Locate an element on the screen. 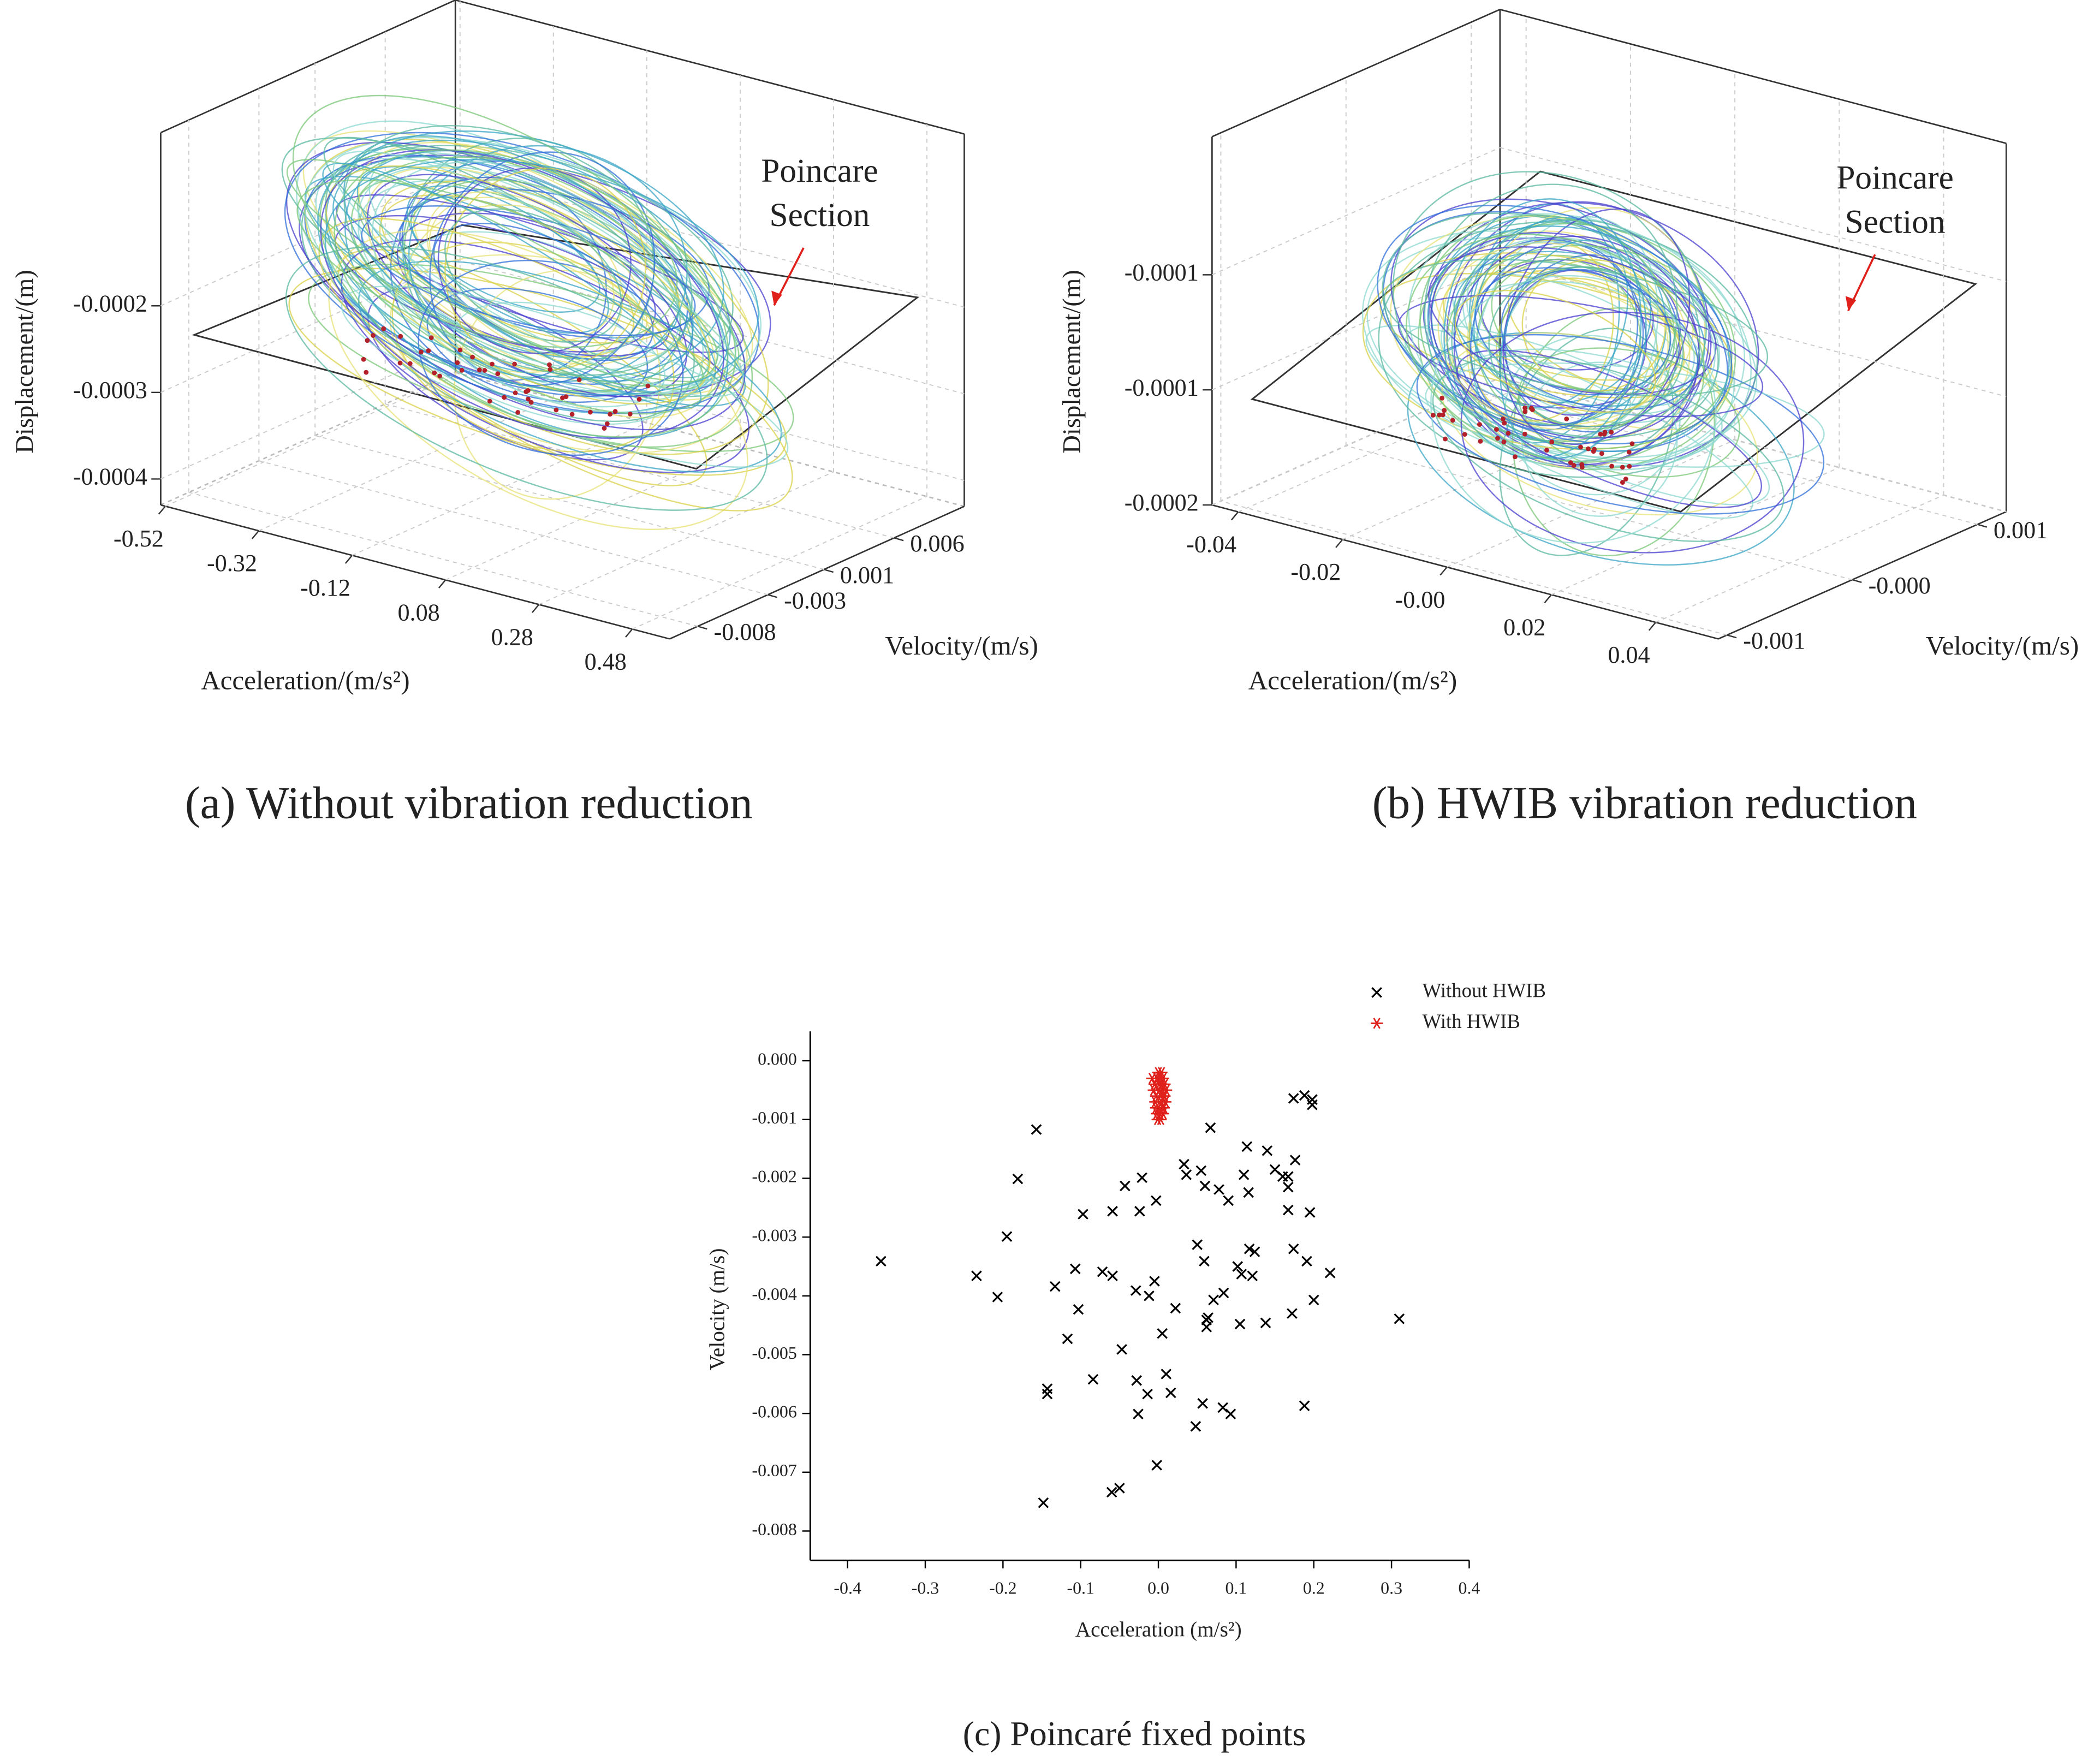  x-tick-label: 0.48 is located at coordinates (606, 661).